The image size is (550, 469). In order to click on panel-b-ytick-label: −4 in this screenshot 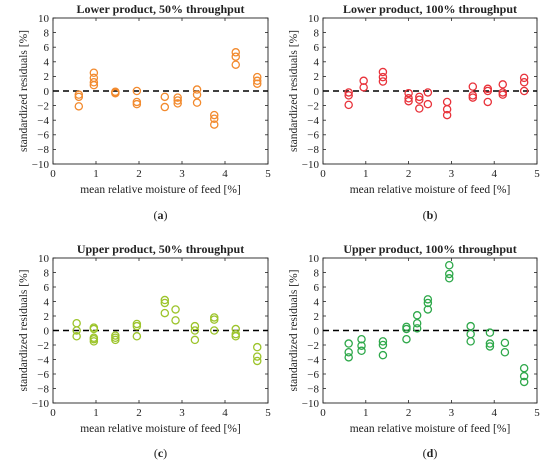, I will do `click(313, 121)`.